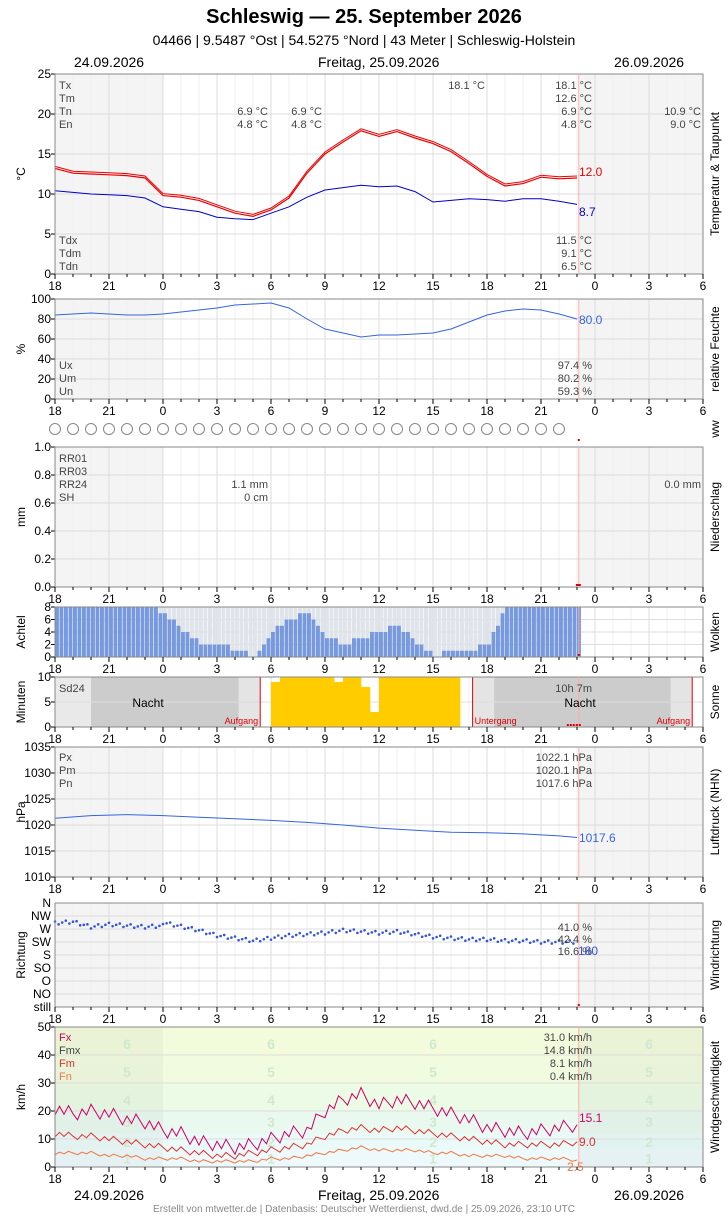 This screenshot has width=728, height=1218. What do you see at coordinates (72, 689) in the screenshot?
I see `sun-sd24-label: Sd24` at bounding box center [72, 689].